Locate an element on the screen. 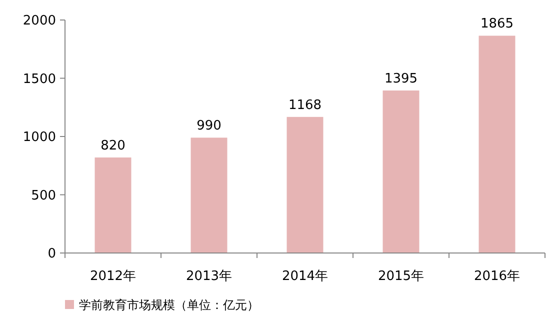 Image resolution: width=556 pixels, height=336 pixels. legend-label: 学前教育市场规模（单位：亿元） is located at coordinates (169, 305).